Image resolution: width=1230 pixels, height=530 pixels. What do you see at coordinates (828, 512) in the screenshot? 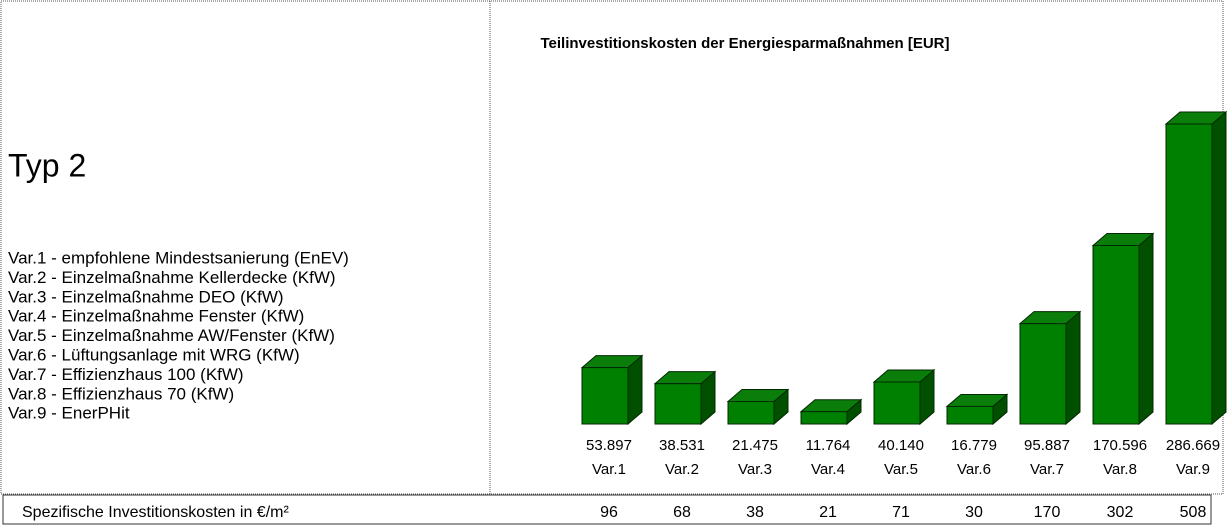
I see `row-value: 21` at bounding box center [828, 512].